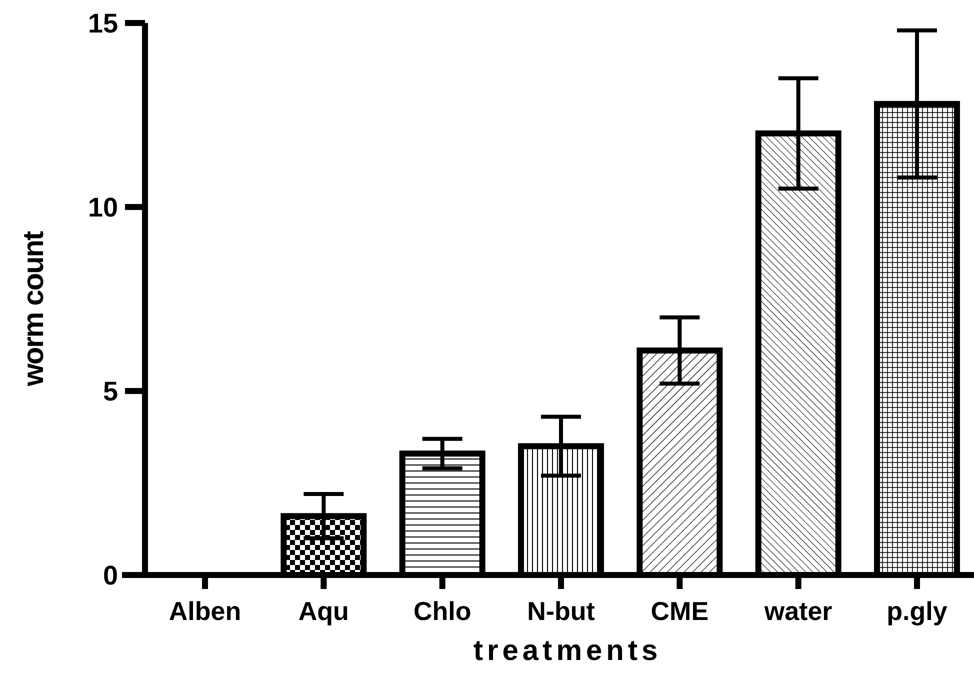 The image size is (974, 687). Describe the element at coordinates (323, 611) in the screenshot. I see `x-tick-label: Aqu` at that location.